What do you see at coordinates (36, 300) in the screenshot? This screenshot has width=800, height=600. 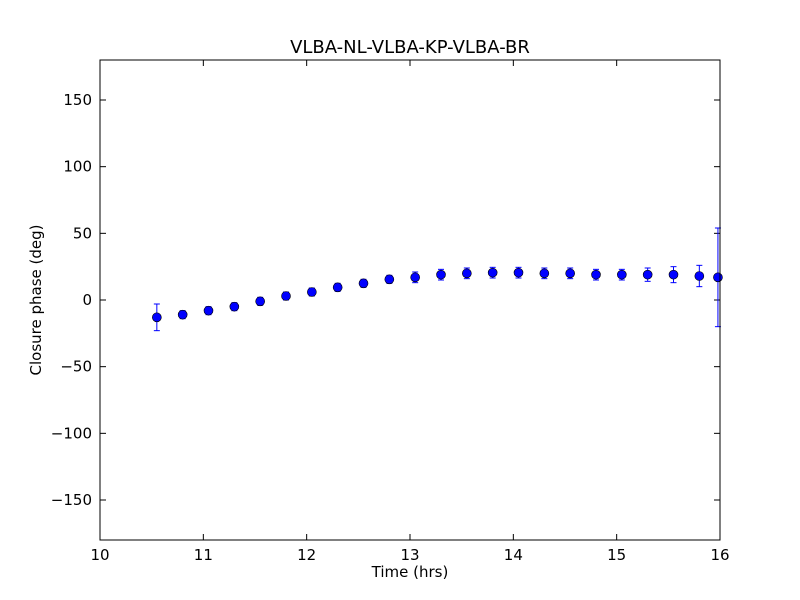 I see `y-axis-label: Closure phase (deg)` at bounding box center [36, 300].